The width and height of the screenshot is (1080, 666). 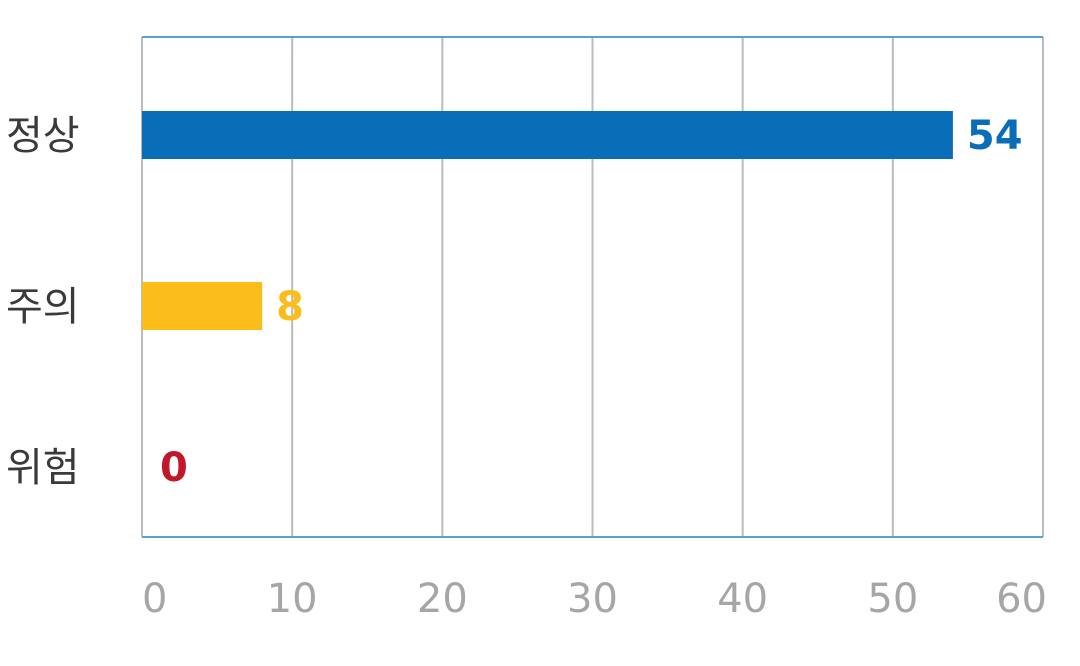 I want to click on value-label: 54, so click(x=995, y=136).